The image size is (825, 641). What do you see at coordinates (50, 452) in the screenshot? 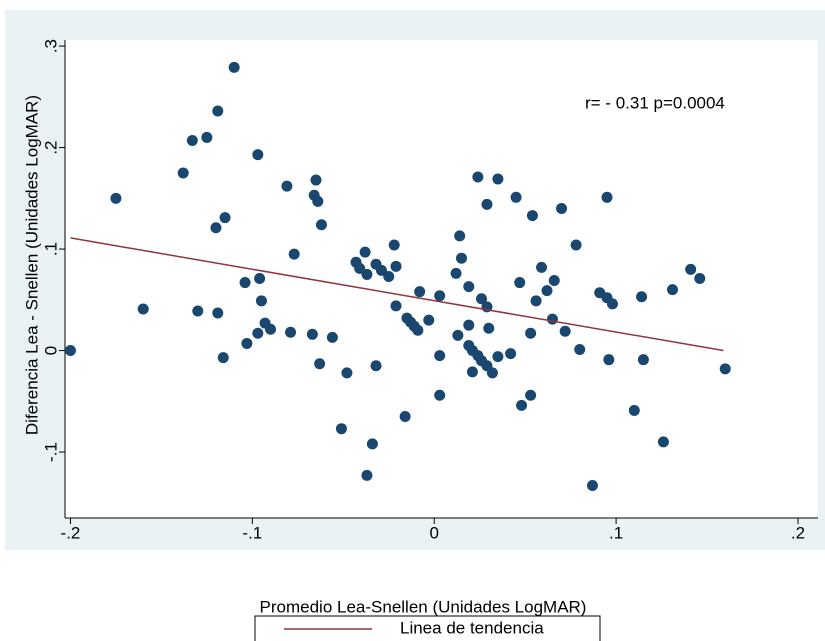
I see `y-tick-label: -.1` at bounding box center [50, 452].